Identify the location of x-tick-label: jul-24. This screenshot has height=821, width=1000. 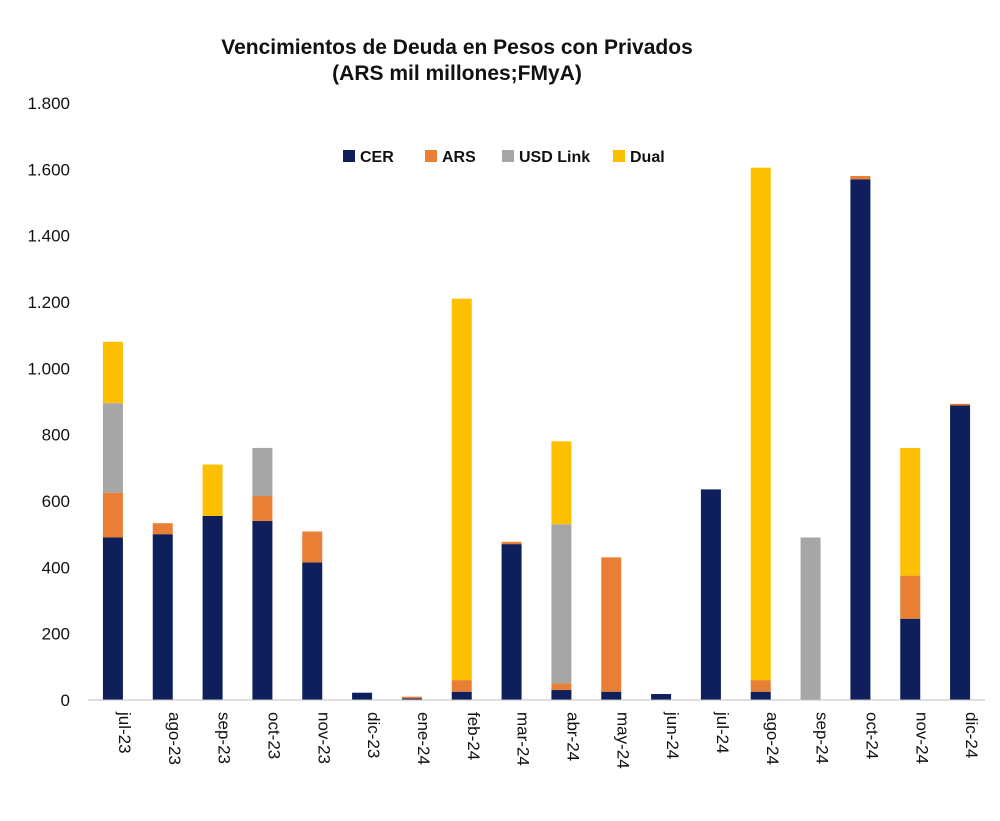
(722, 732).